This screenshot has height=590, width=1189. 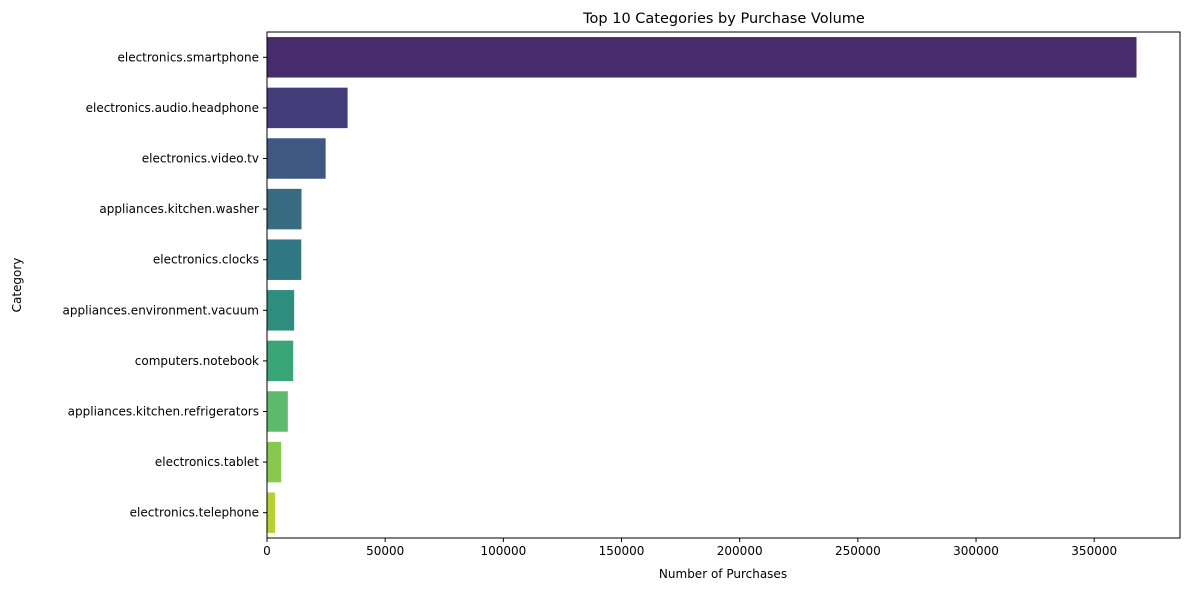 What do you see at coordinates (179, 209) in the screenshot?
I see `y-tick-label: appliances.kitchen.washer` at bounding box center [179, 209].